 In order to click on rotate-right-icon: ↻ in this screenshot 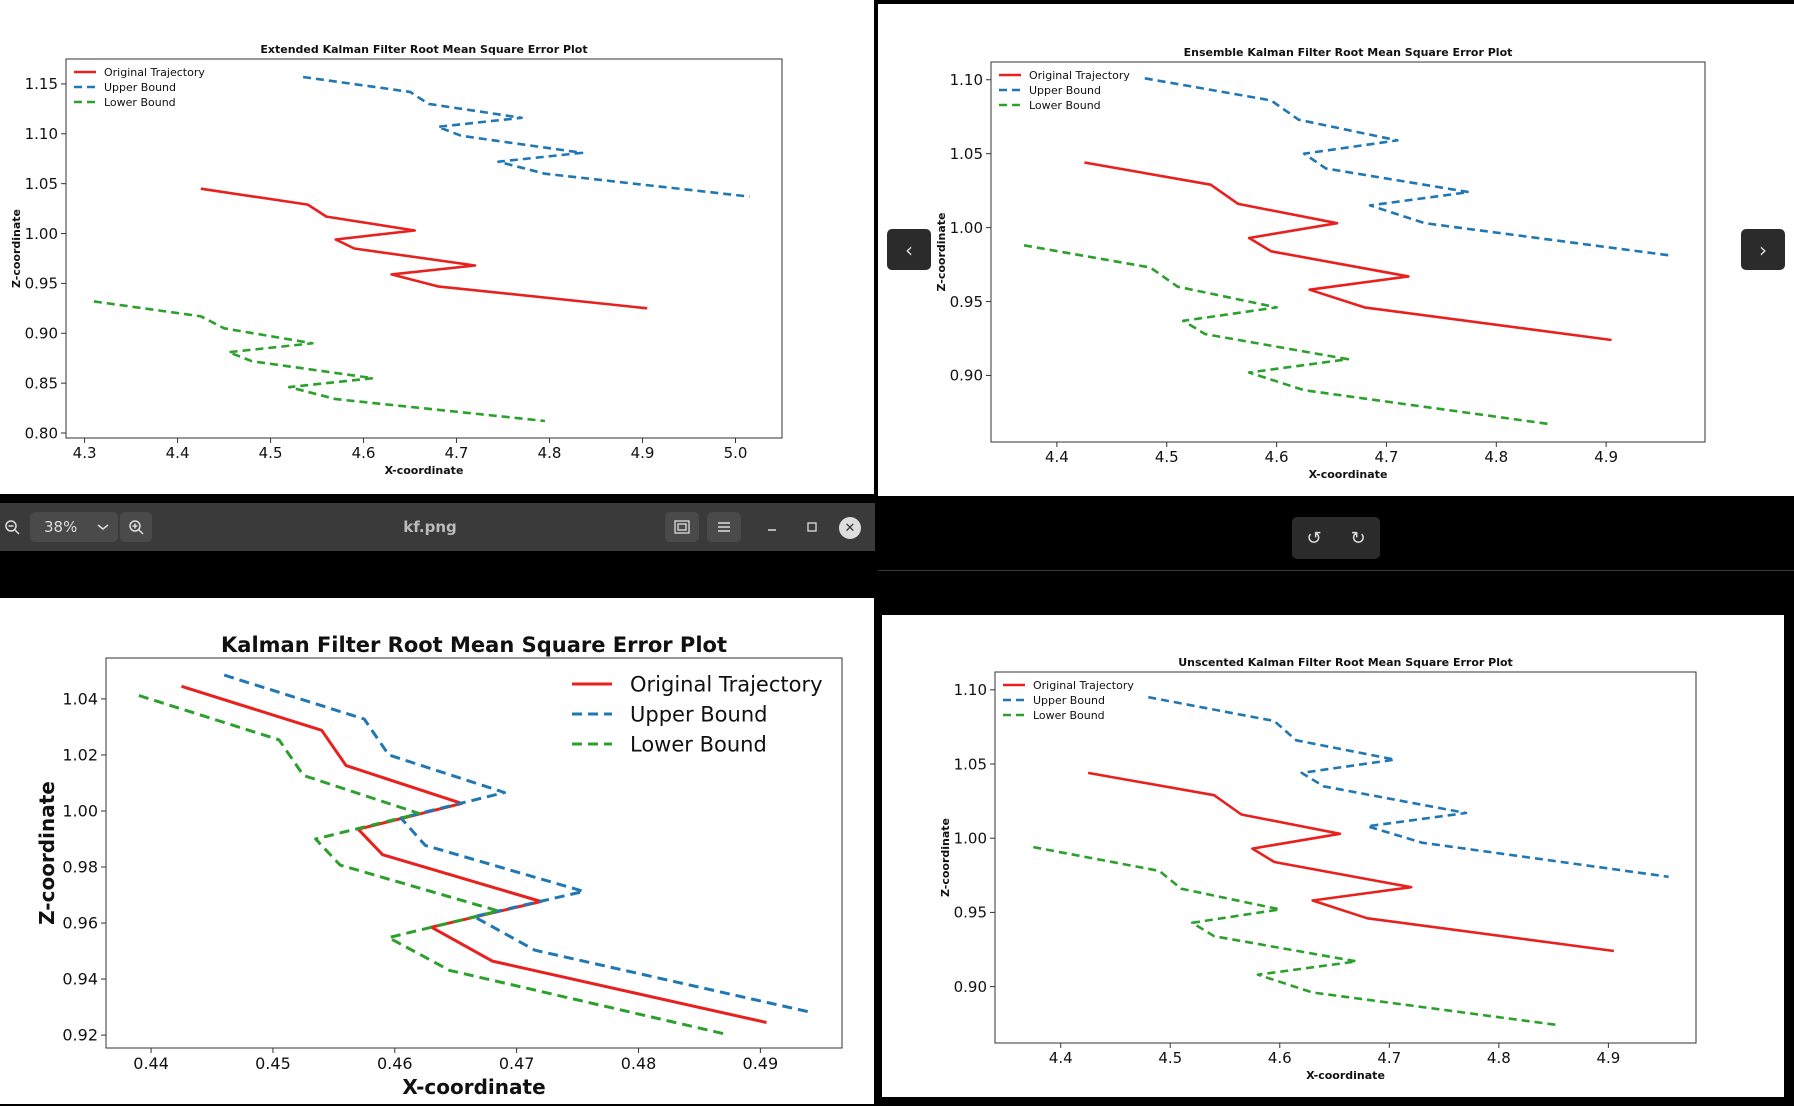, I will do `click(1358, 538)`.